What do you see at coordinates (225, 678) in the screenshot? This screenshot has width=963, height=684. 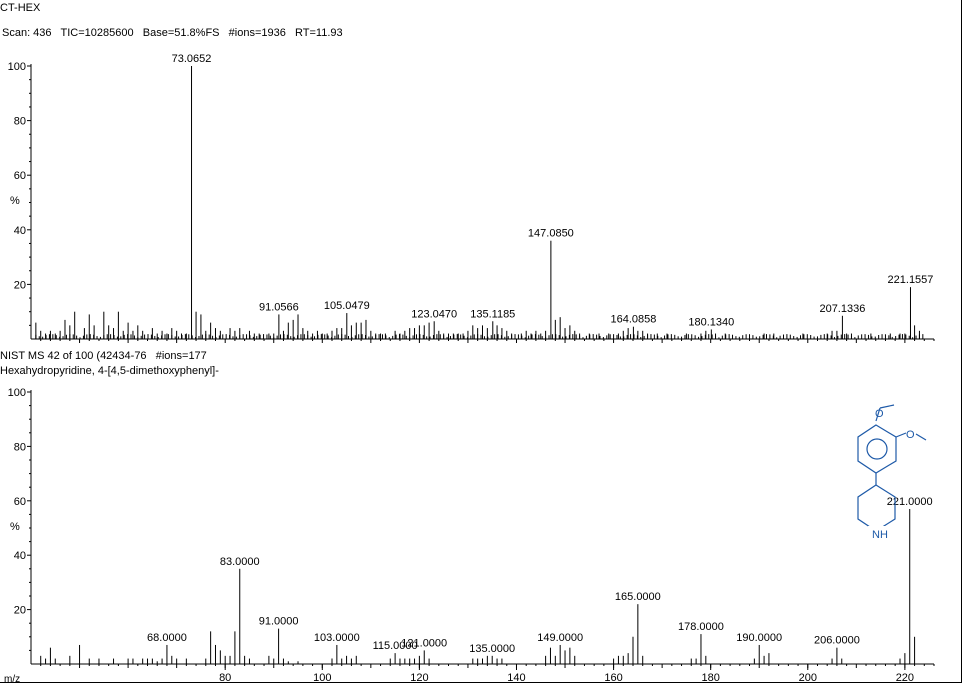 I see `bottom-xtick-label: 80` at bounding box center [225, 678].